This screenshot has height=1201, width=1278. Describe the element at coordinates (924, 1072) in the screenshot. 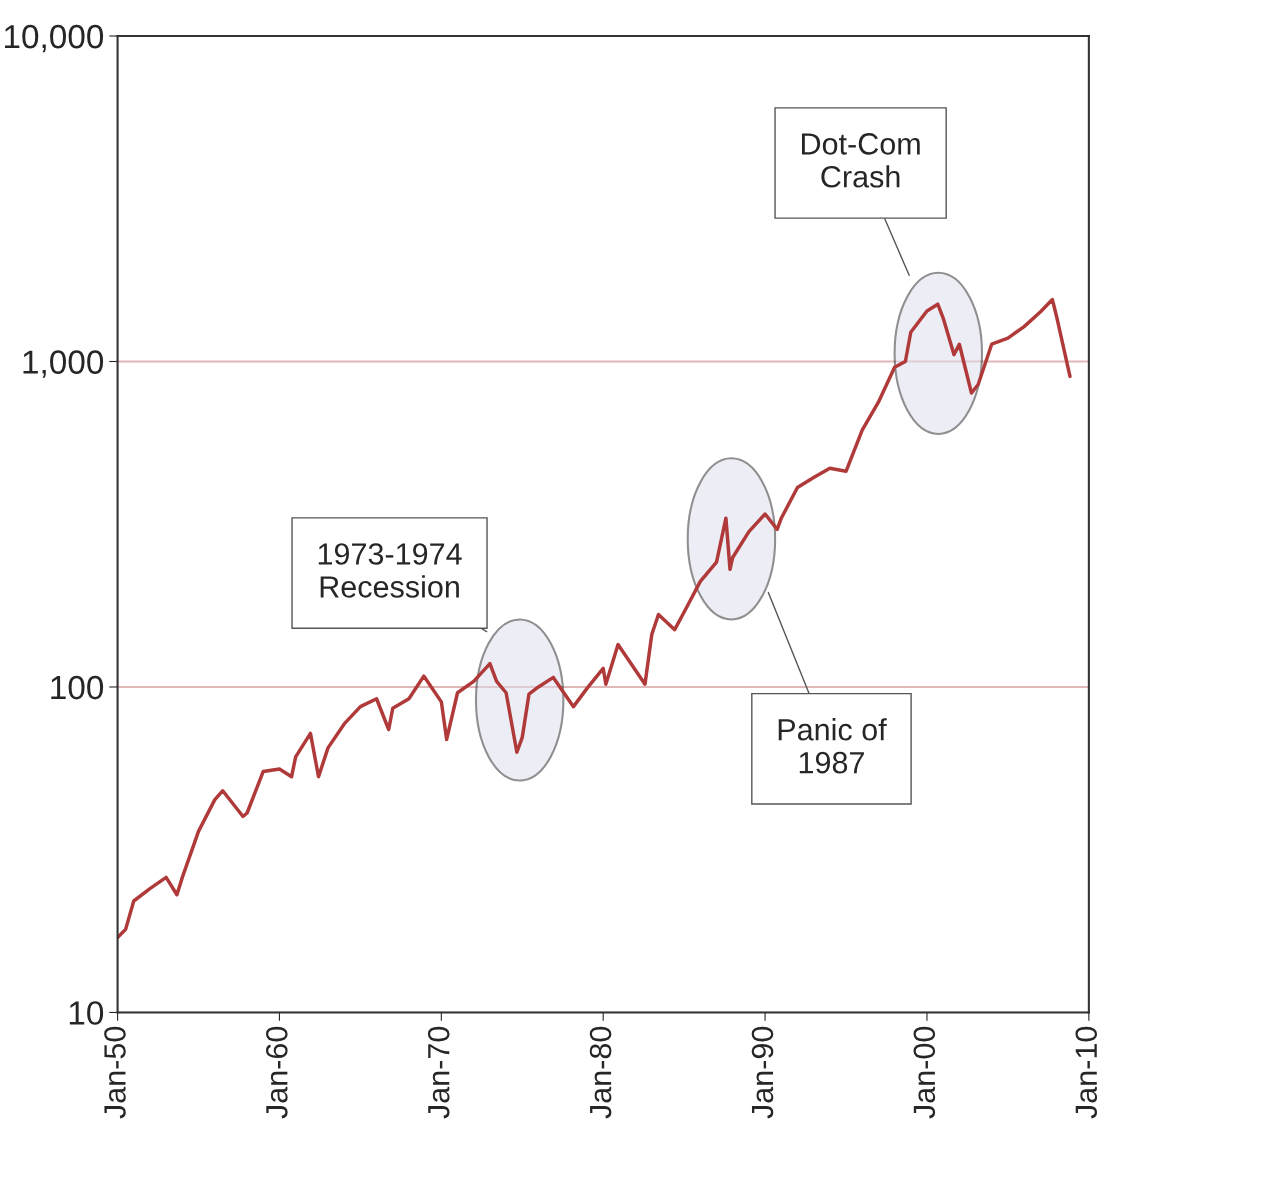

I see `x-tick-label: Jan-00` at that location.